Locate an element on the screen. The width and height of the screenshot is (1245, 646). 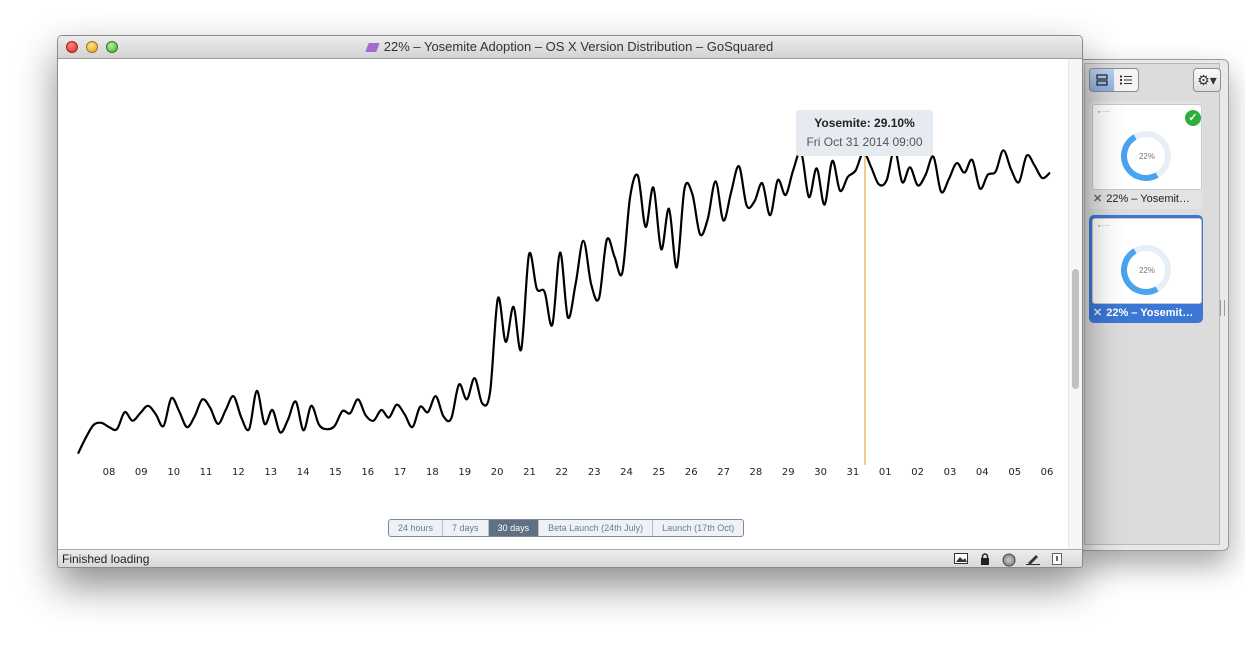
range-button-2: 30 days is located at coordinates (514, 528).